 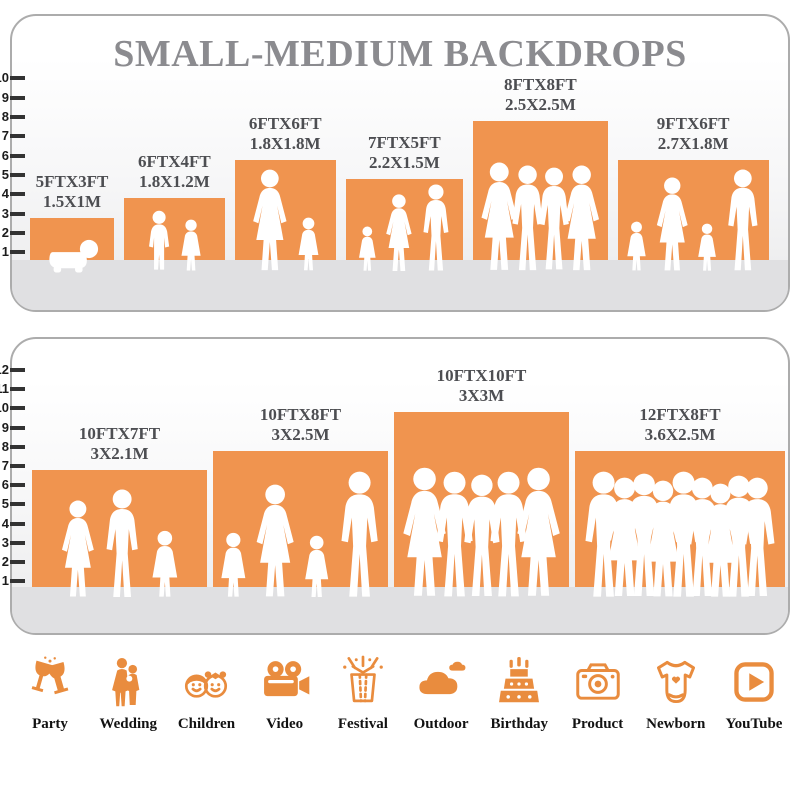 What do you see at coordinates (540, 104) in the screenshot?
I see `bar-size-m: 2.5X2.5M` at bounding box center [540, 104].